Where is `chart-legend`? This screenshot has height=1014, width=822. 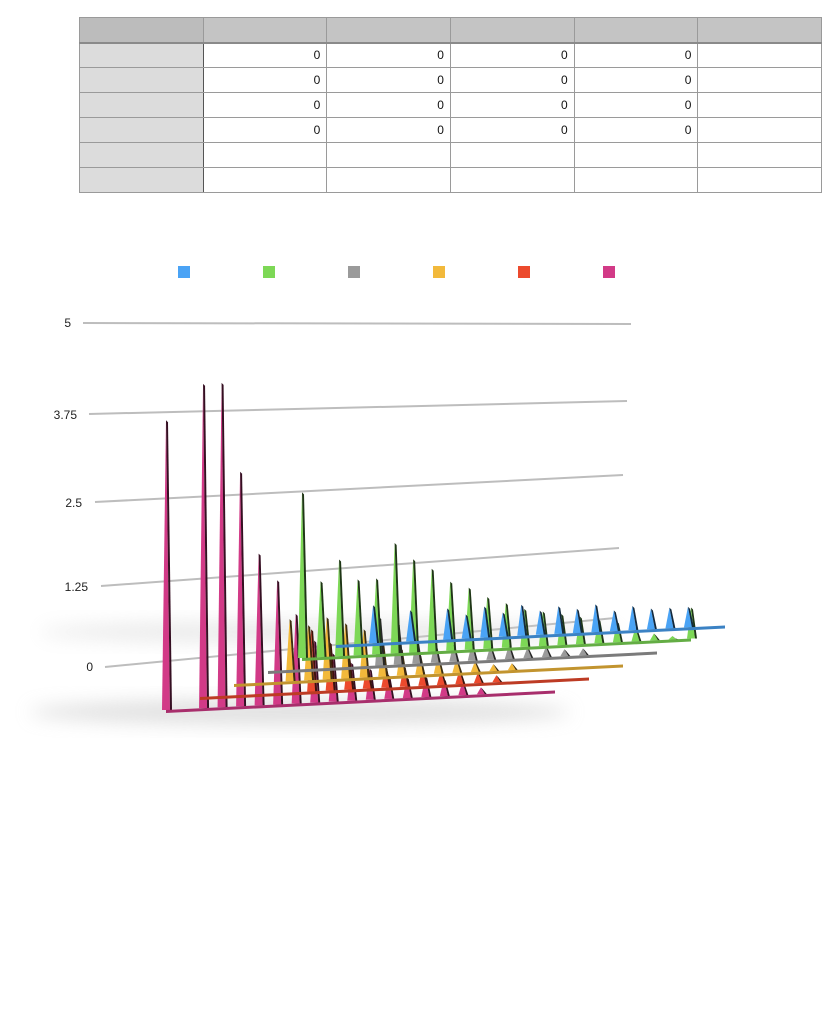 chart-legend is located at coordinates (396, 272).